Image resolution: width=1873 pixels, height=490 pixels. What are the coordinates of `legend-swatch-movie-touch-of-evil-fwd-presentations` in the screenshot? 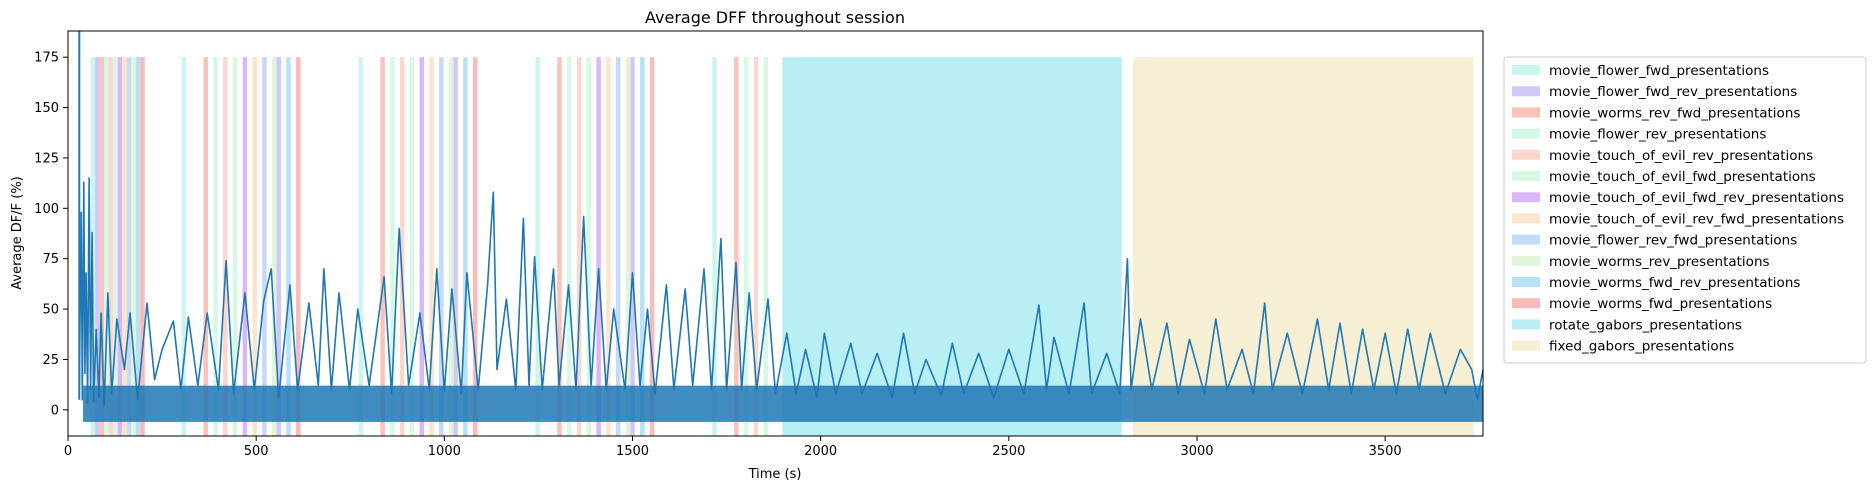 It's located at (1526, 176).